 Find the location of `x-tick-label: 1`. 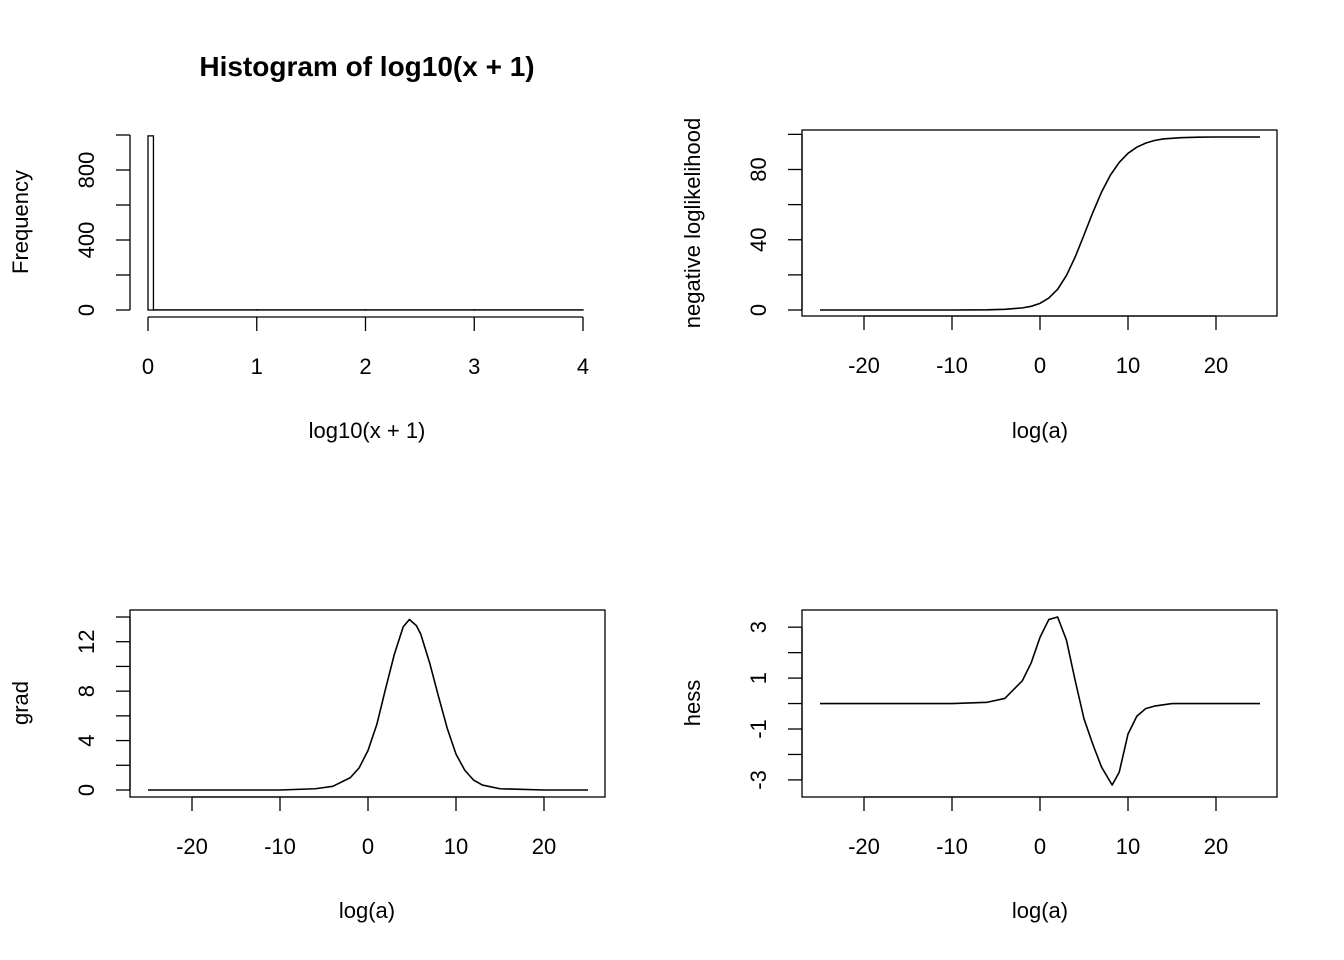

x-tick-label: 1 is located at coordinates (257, 366).